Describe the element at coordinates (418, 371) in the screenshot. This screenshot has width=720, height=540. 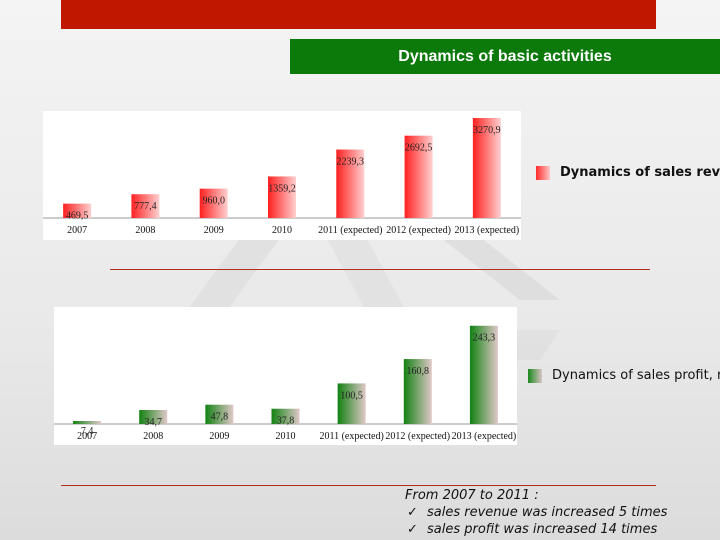
I see `data-label: 160,8` at that location.